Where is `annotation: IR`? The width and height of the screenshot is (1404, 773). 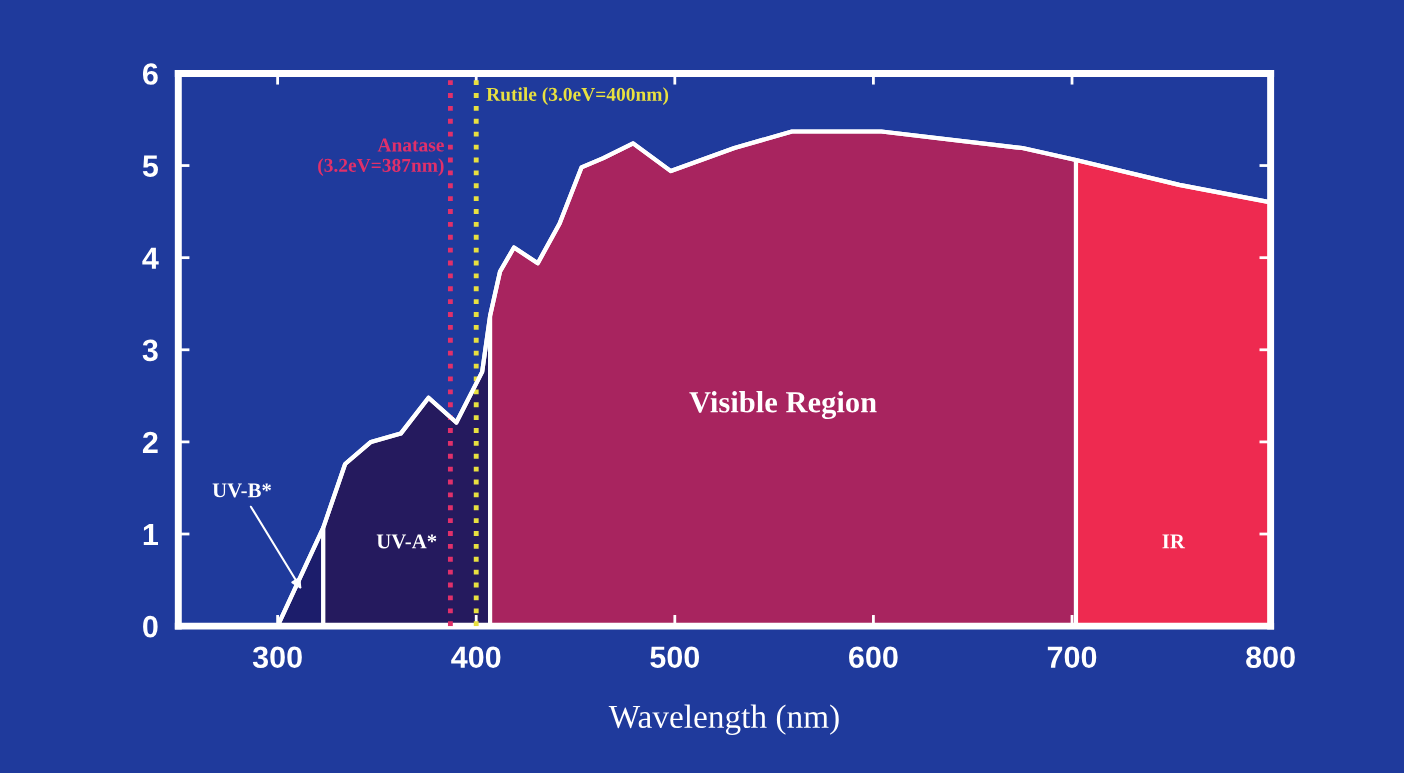 annotation: IR is located at coordinates (1174, 541).